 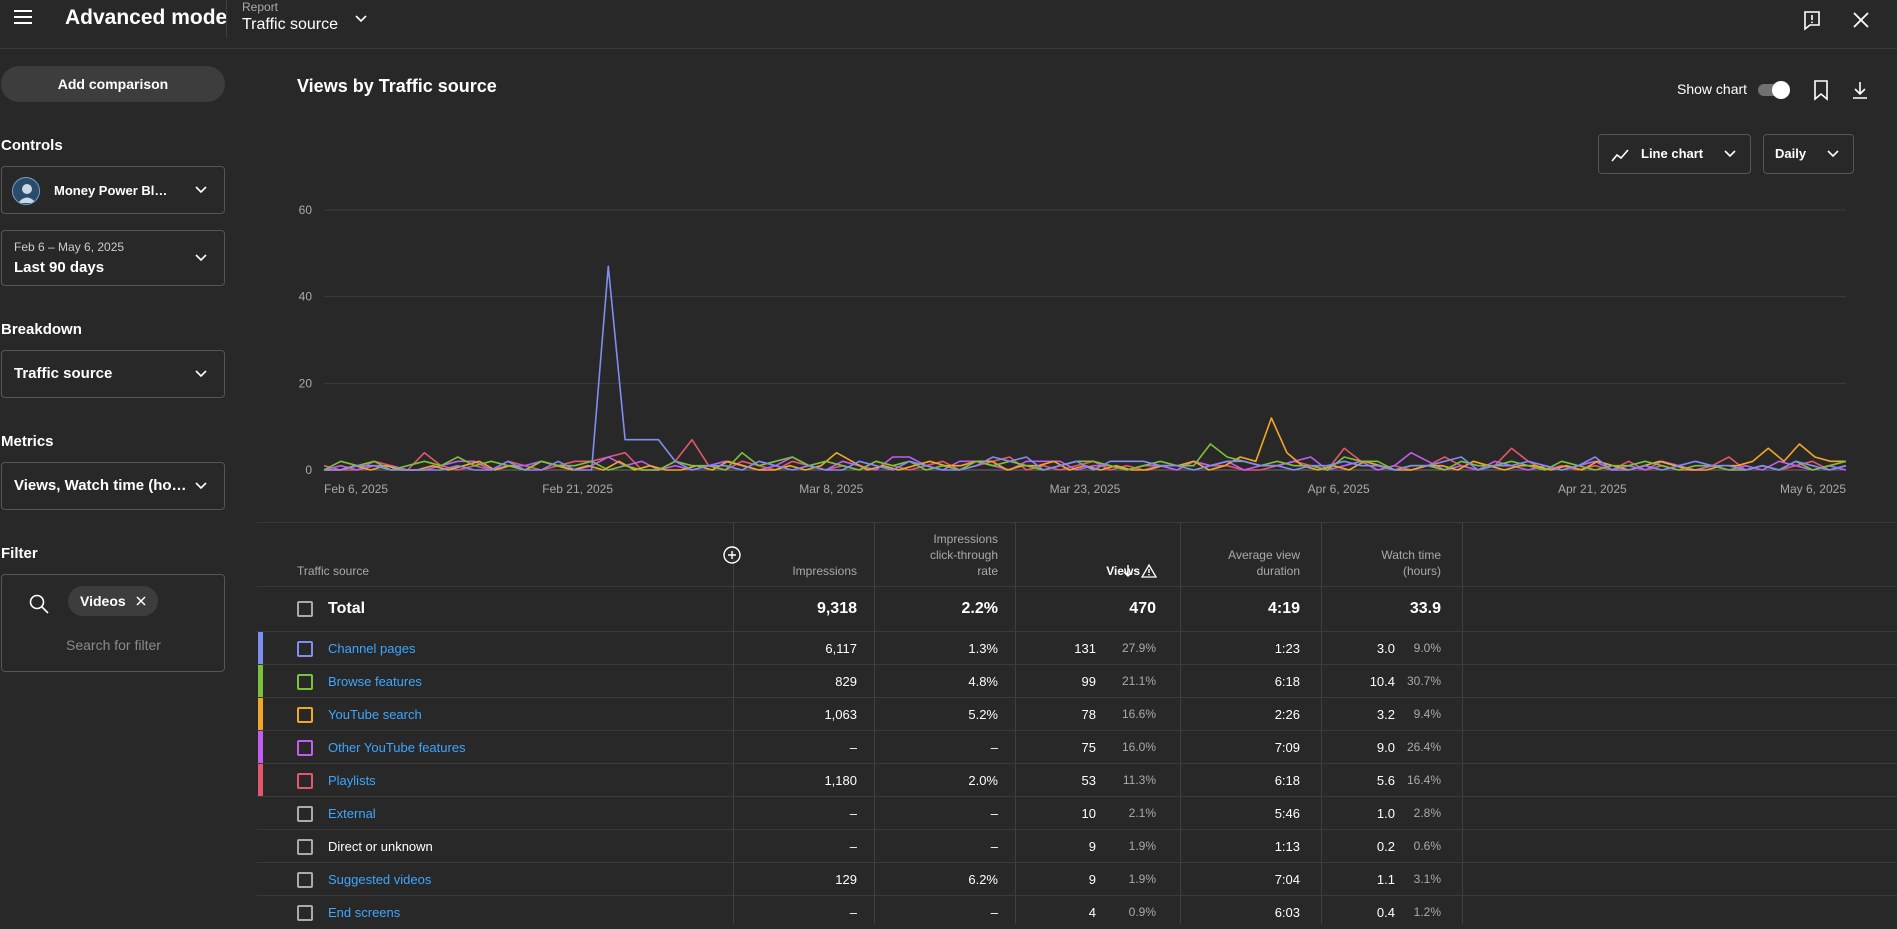 What do you see at coordinates (397, 86) in the screenshot?
I see `chart-title: Views by Traffic source` at bounding box center [397, 86].